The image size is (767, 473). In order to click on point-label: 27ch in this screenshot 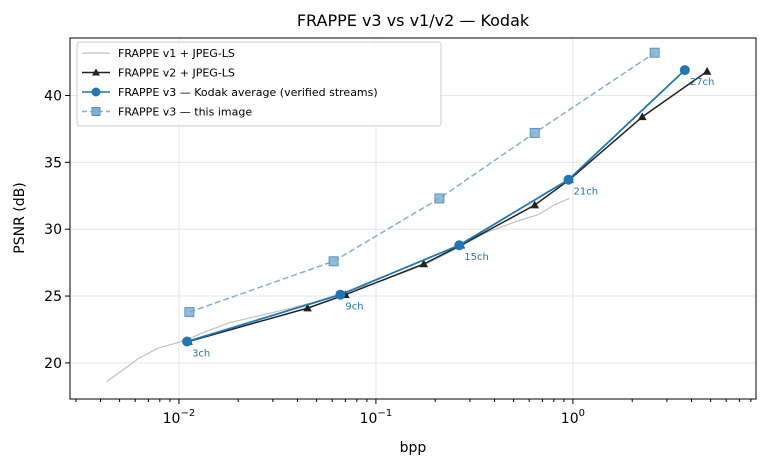, I will do `click(702, 82)`.